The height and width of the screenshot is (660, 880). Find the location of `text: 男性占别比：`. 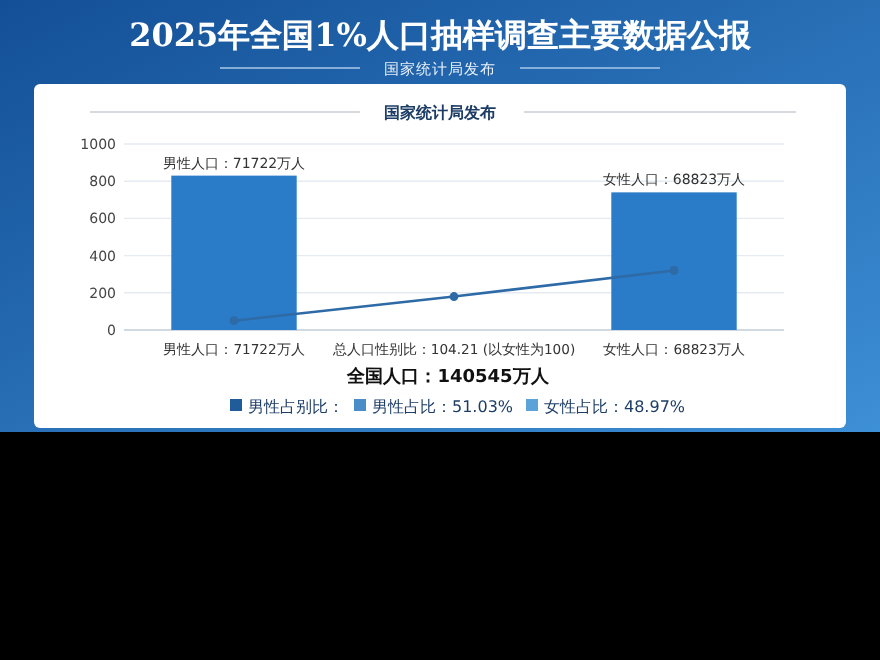

text: 男性占别比： is located at coordinates (296, 407).